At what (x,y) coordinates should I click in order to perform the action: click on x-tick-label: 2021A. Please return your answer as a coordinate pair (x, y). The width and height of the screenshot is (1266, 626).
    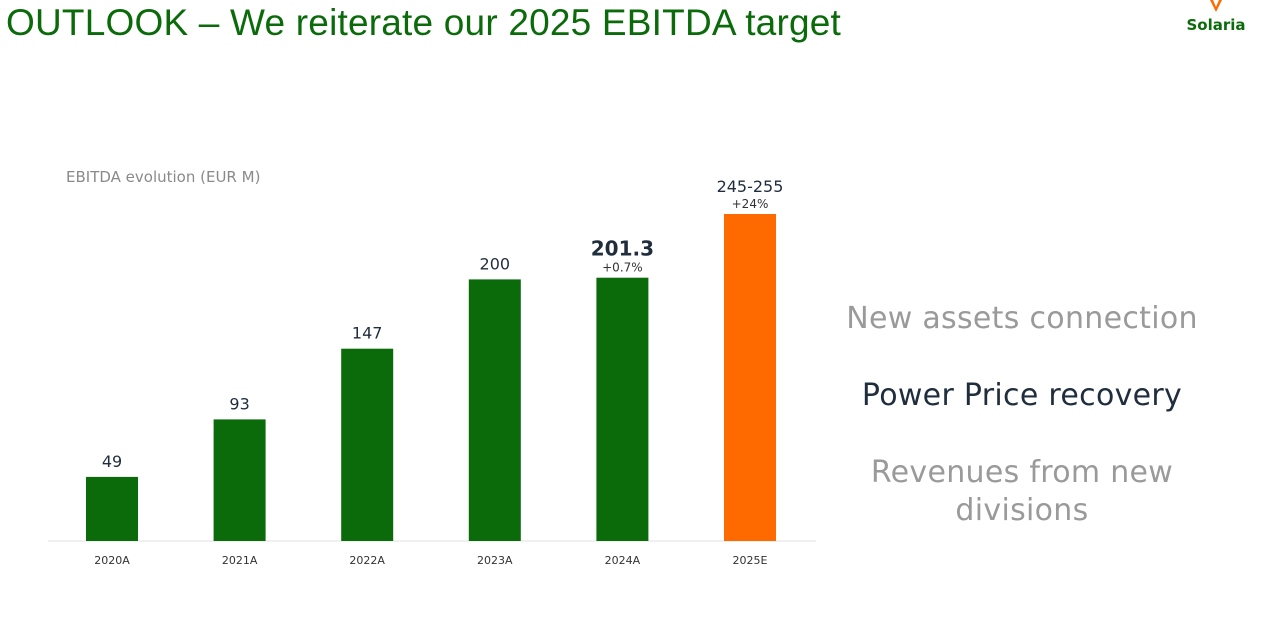
    Looking at the image, I should click on (240, 560).